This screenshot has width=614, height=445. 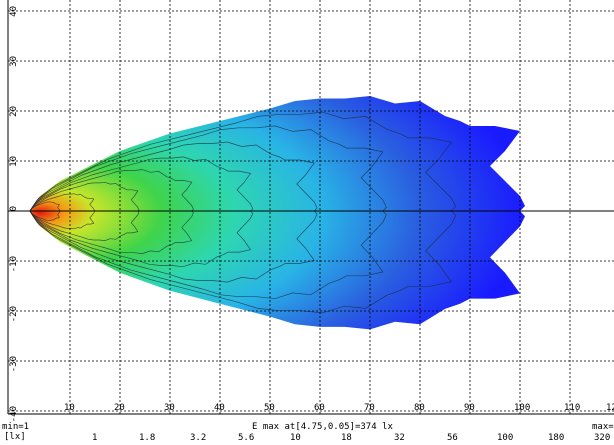 What do you see at coordinates (419, 408) in the screenshot?
I see `x-tick-label: 80` at bounding box center [419, 408].